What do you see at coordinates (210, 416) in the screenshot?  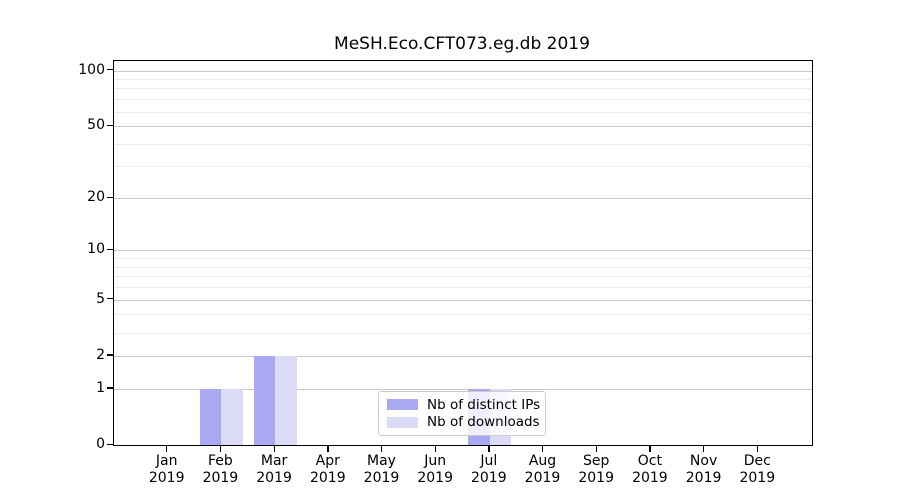 I see `bar-feb-distinct-ips` at bounding box center [210, 416].